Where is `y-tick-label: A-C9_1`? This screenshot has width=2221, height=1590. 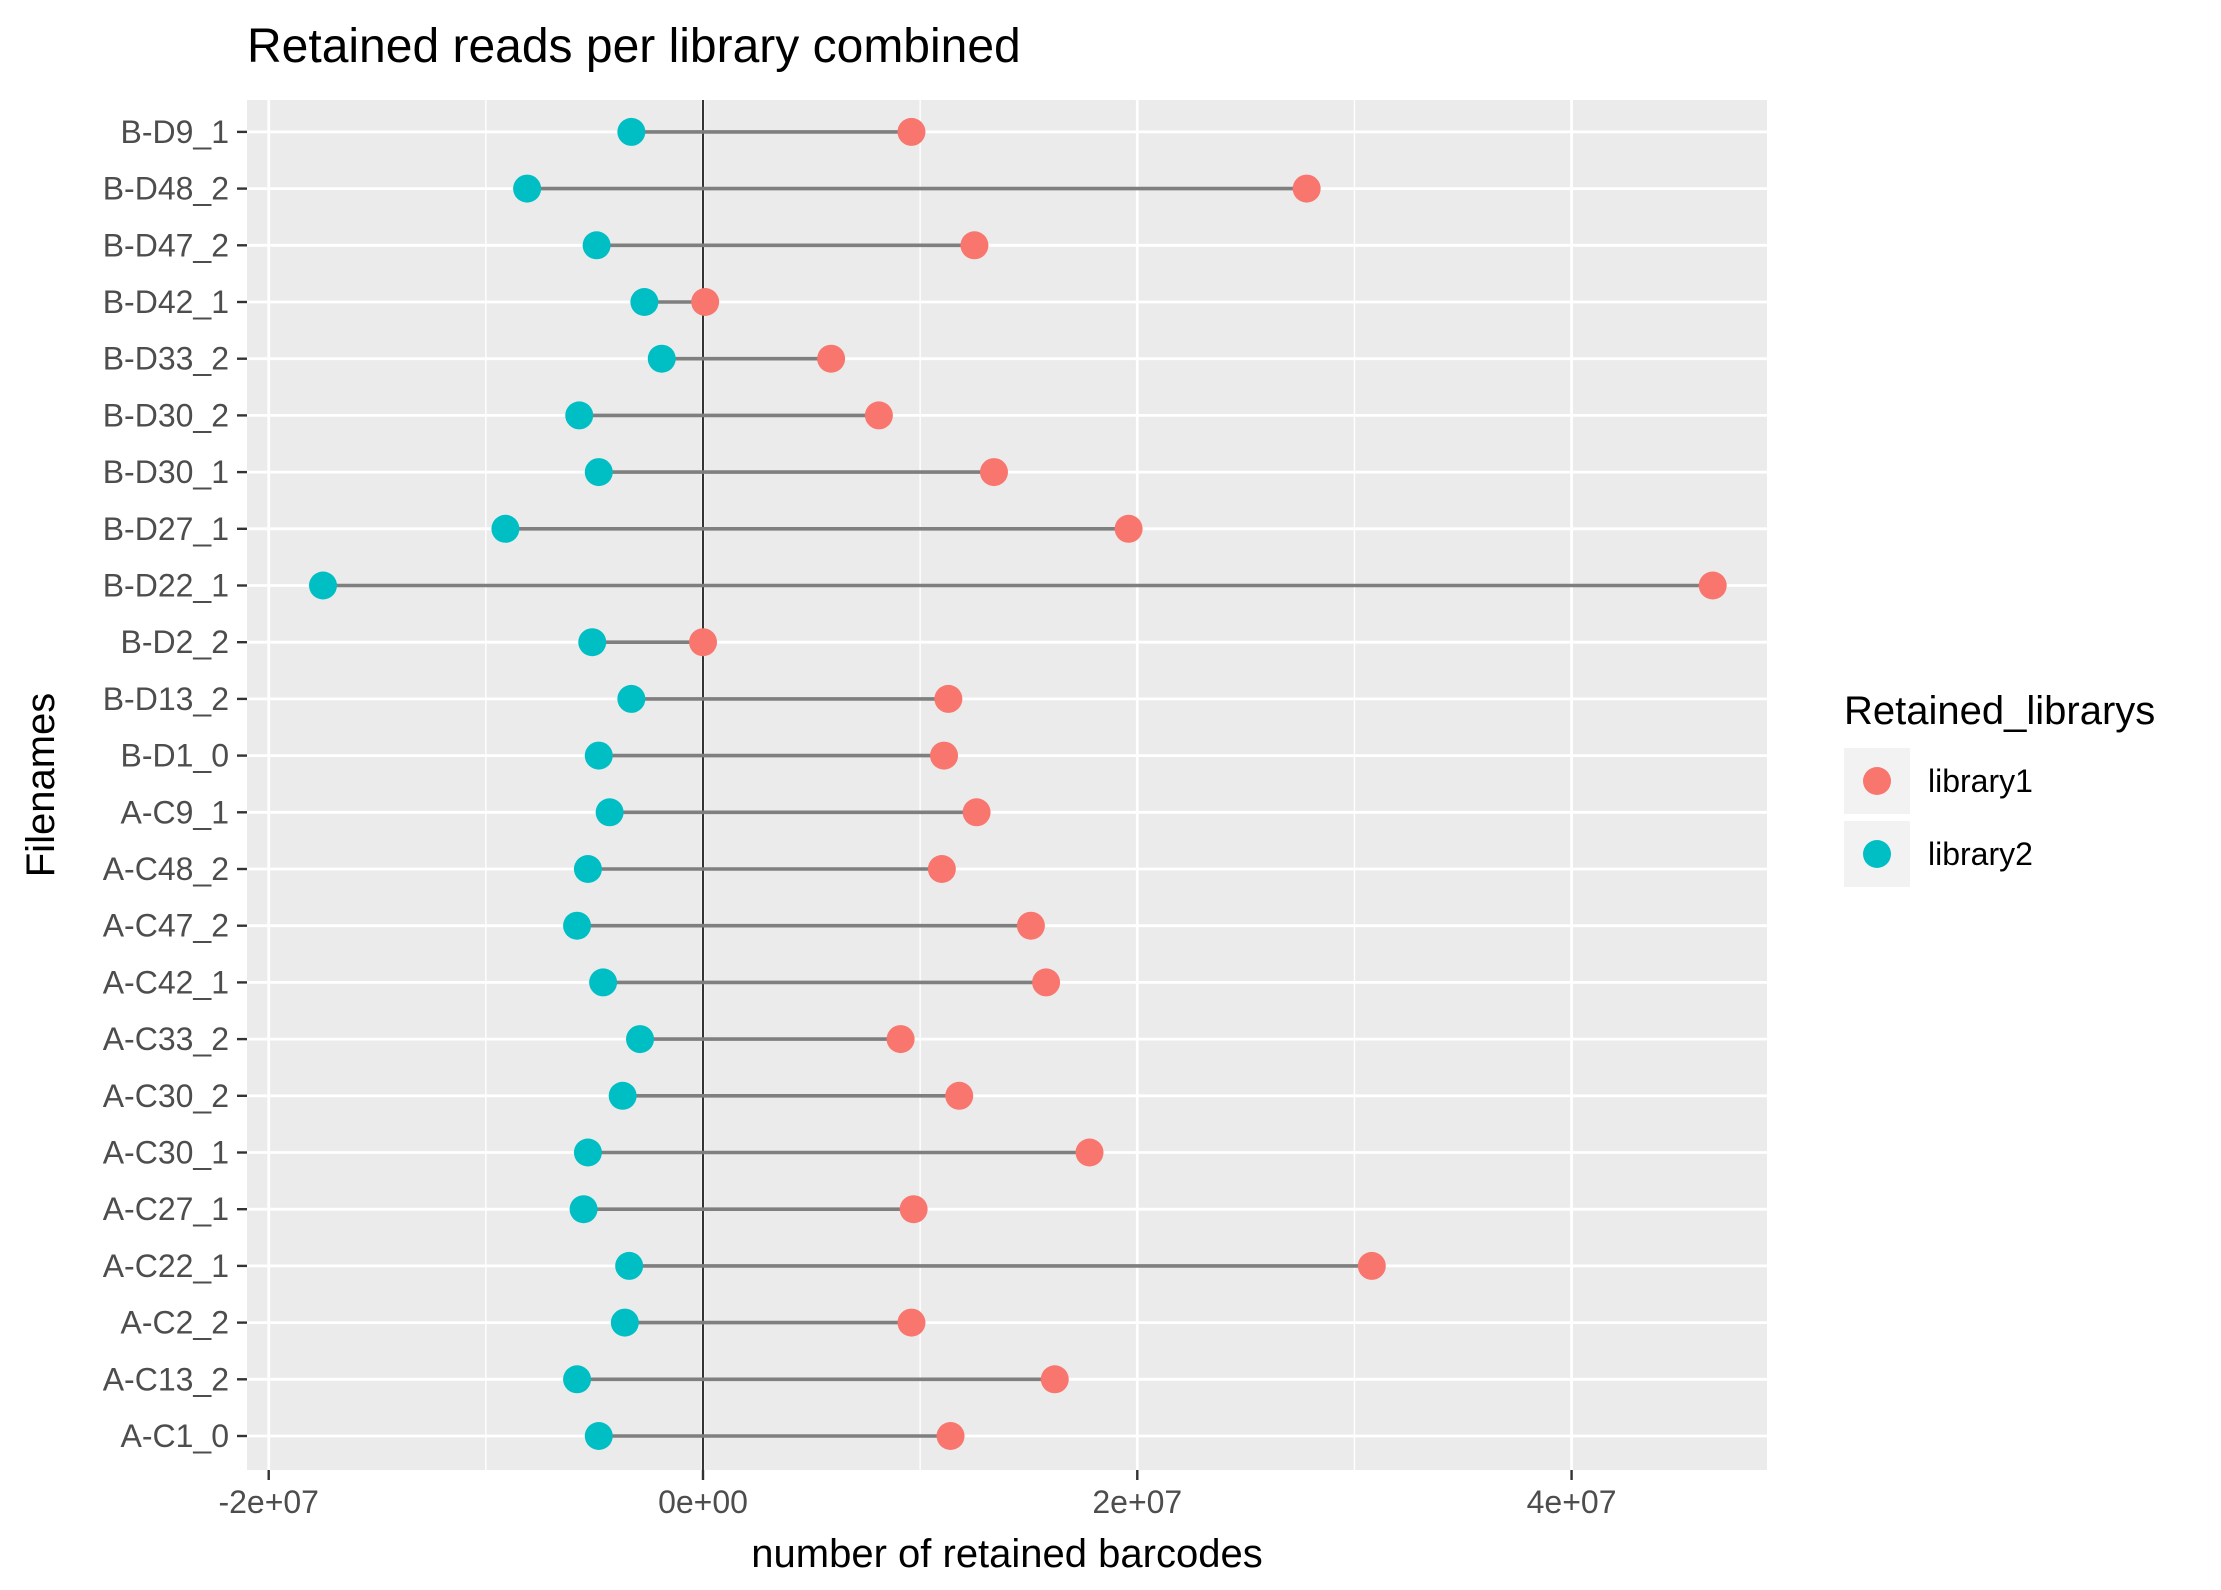
y-tick-label: A-C9_1 is located at coordinates (175, 812).